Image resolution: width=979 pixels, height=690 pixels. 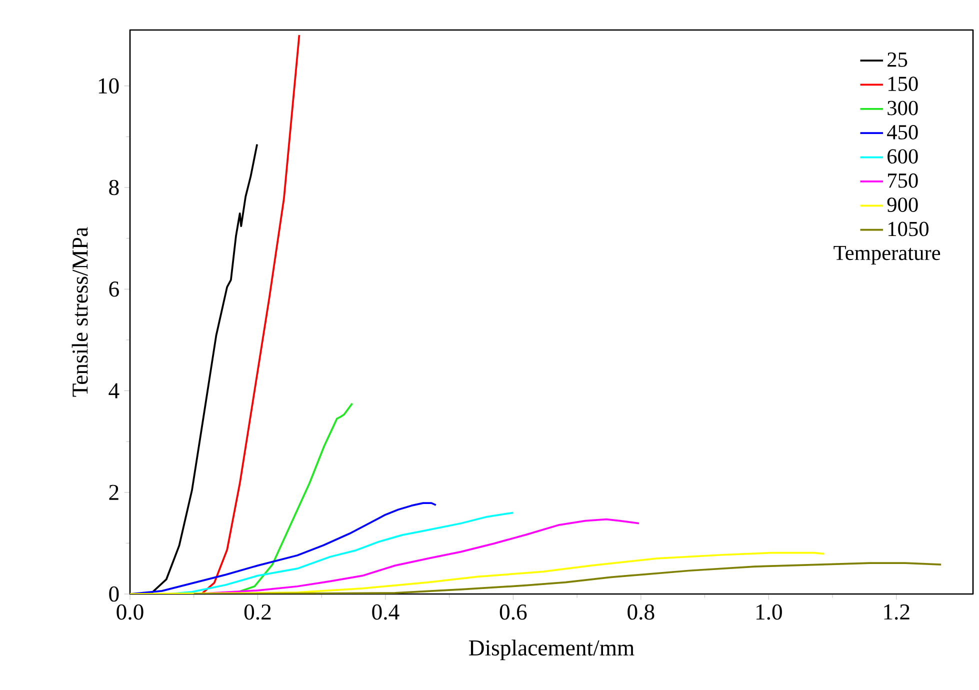 I want to click on x-tick-label: 1.2, so click(x=897, y=612).